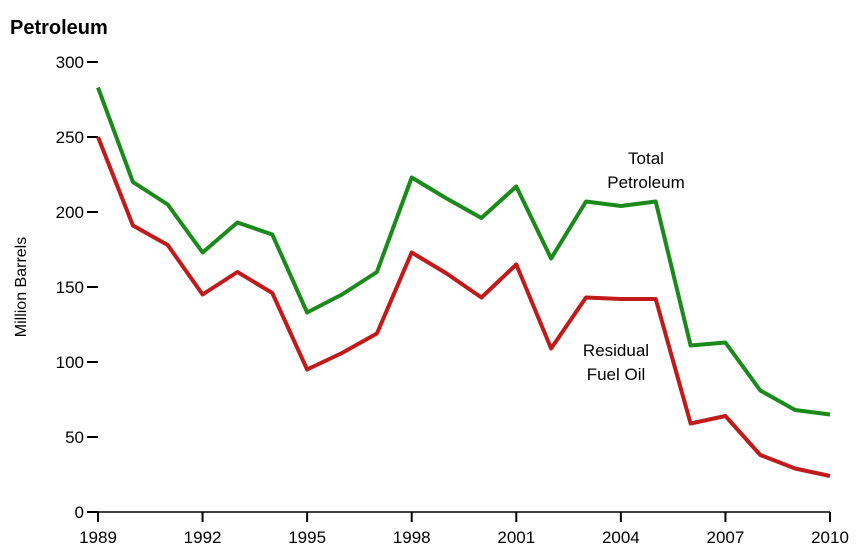  Describe the element at coordinates (70, 287) in the screenshot. I see `y-tick-label: 150` at that location.